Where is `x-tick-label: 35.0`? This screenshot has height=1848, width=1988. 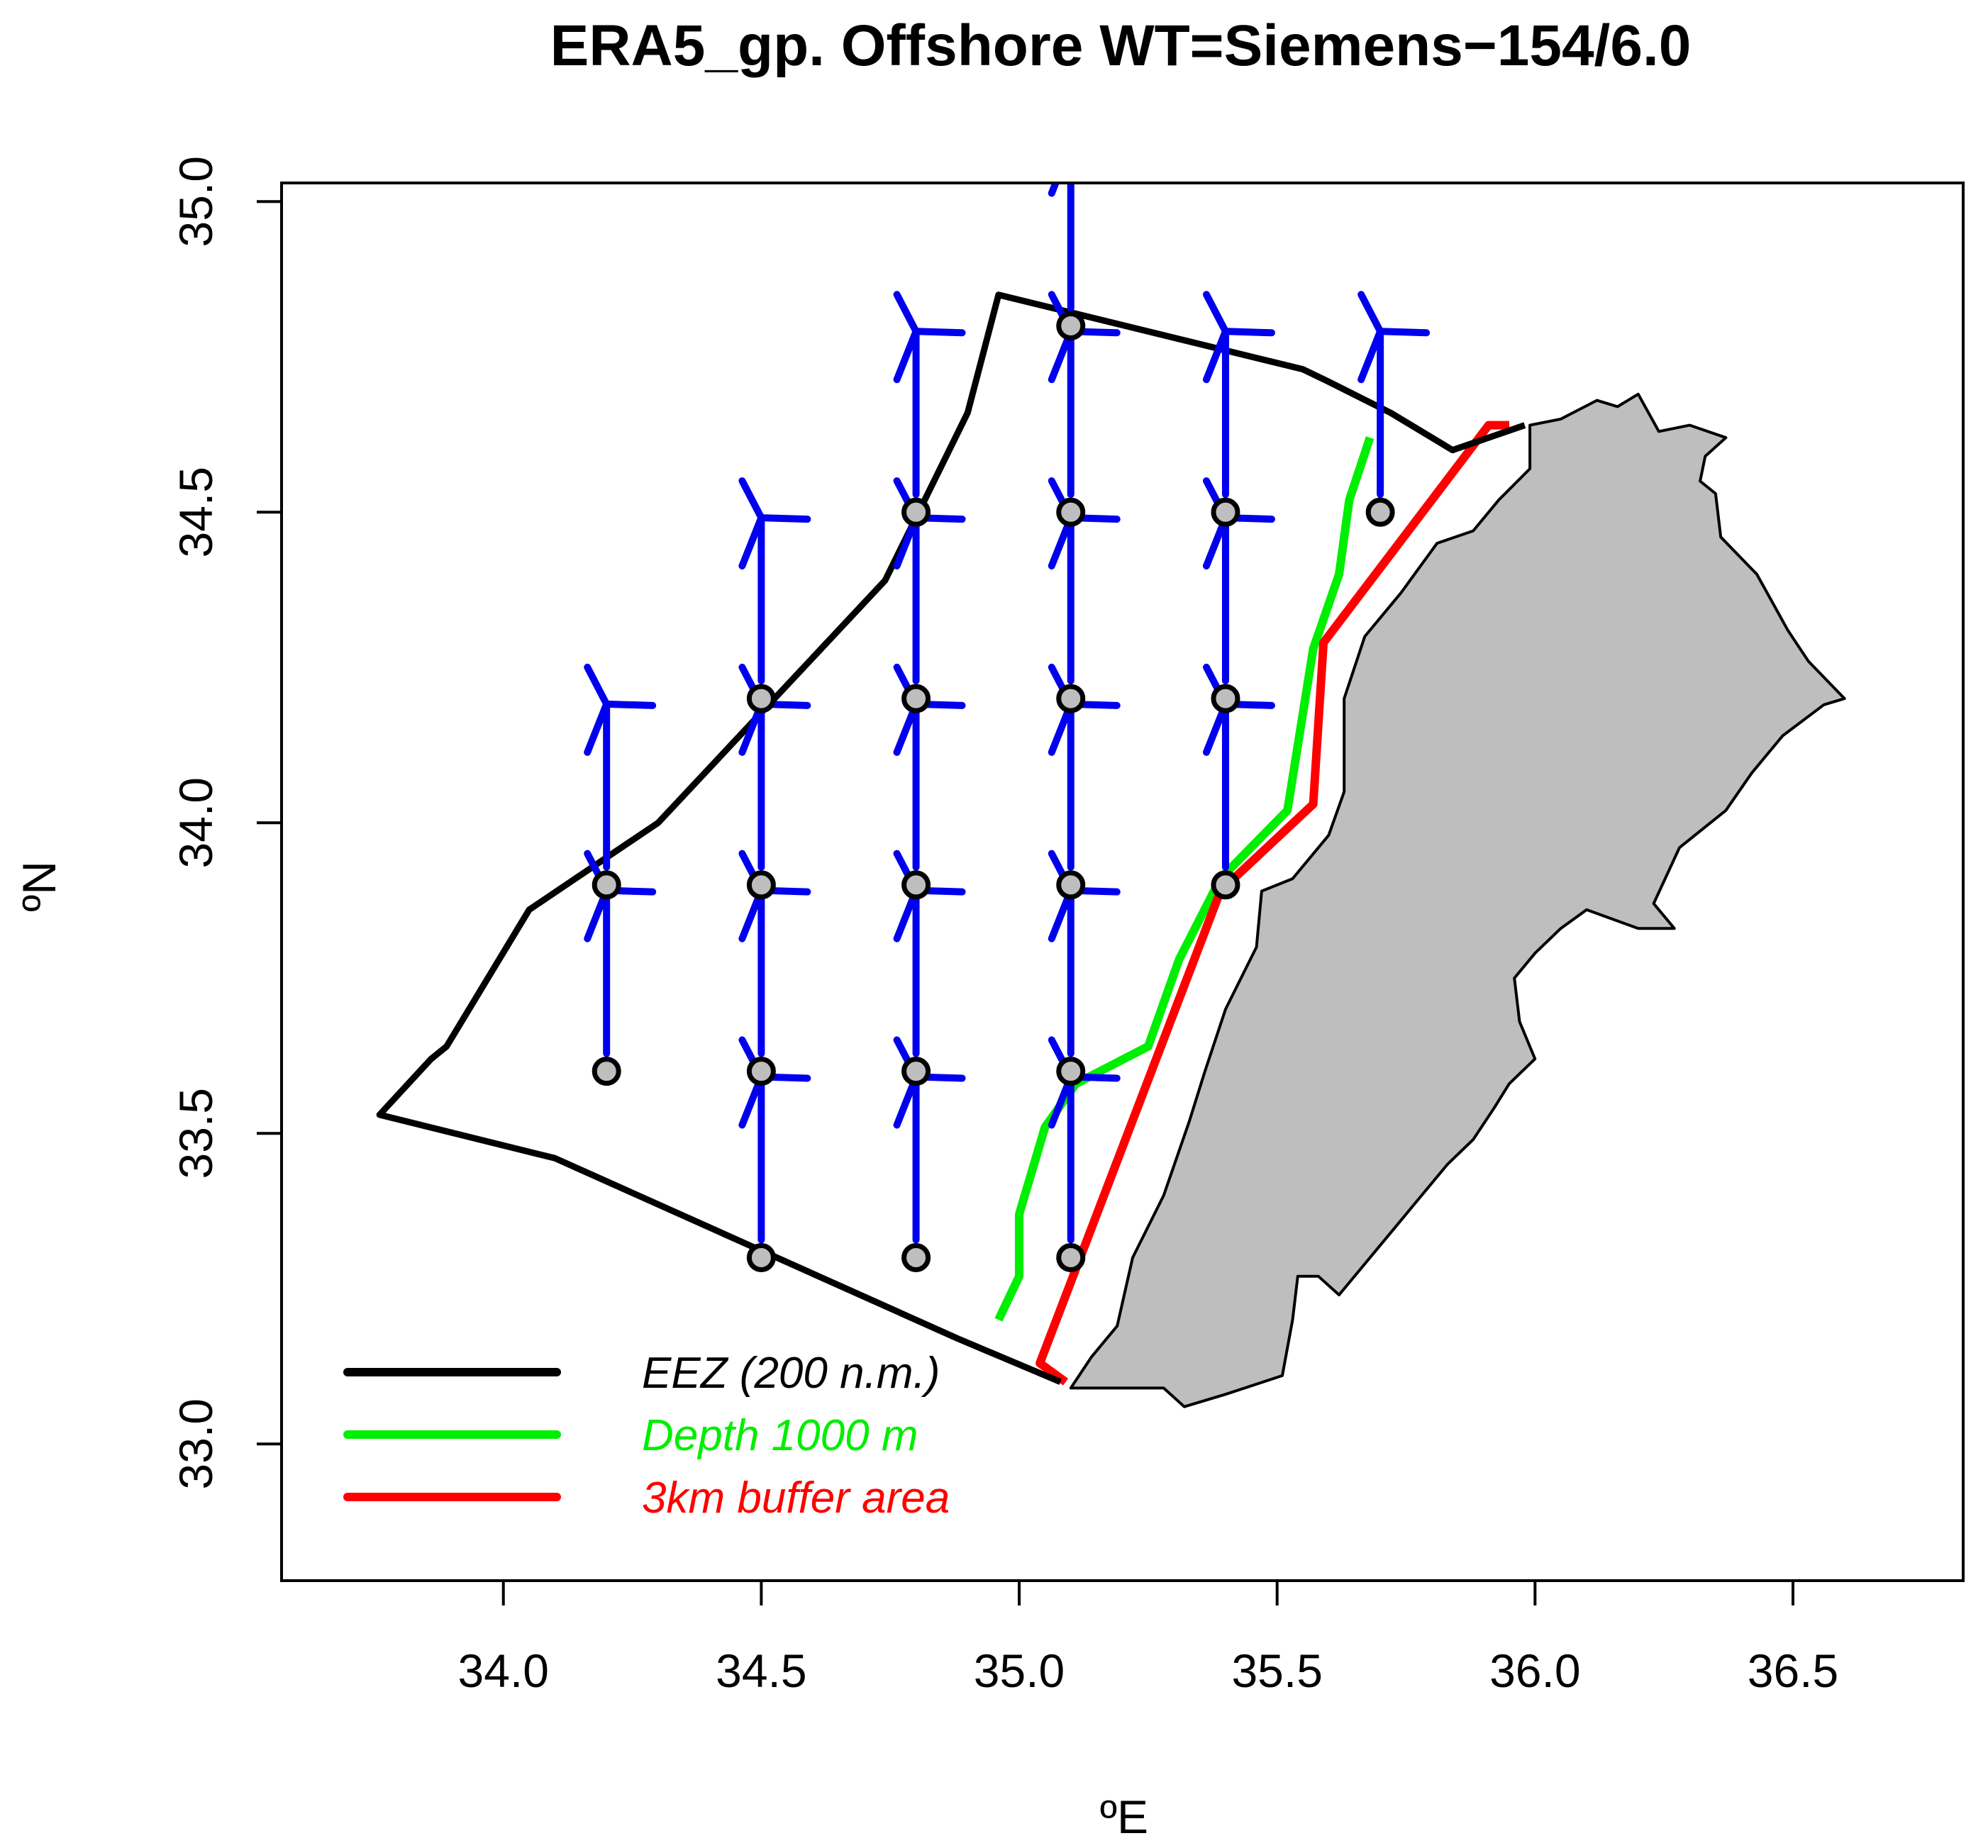 x-tick-label: 35.0 is located at coordinates (1019, 1670).